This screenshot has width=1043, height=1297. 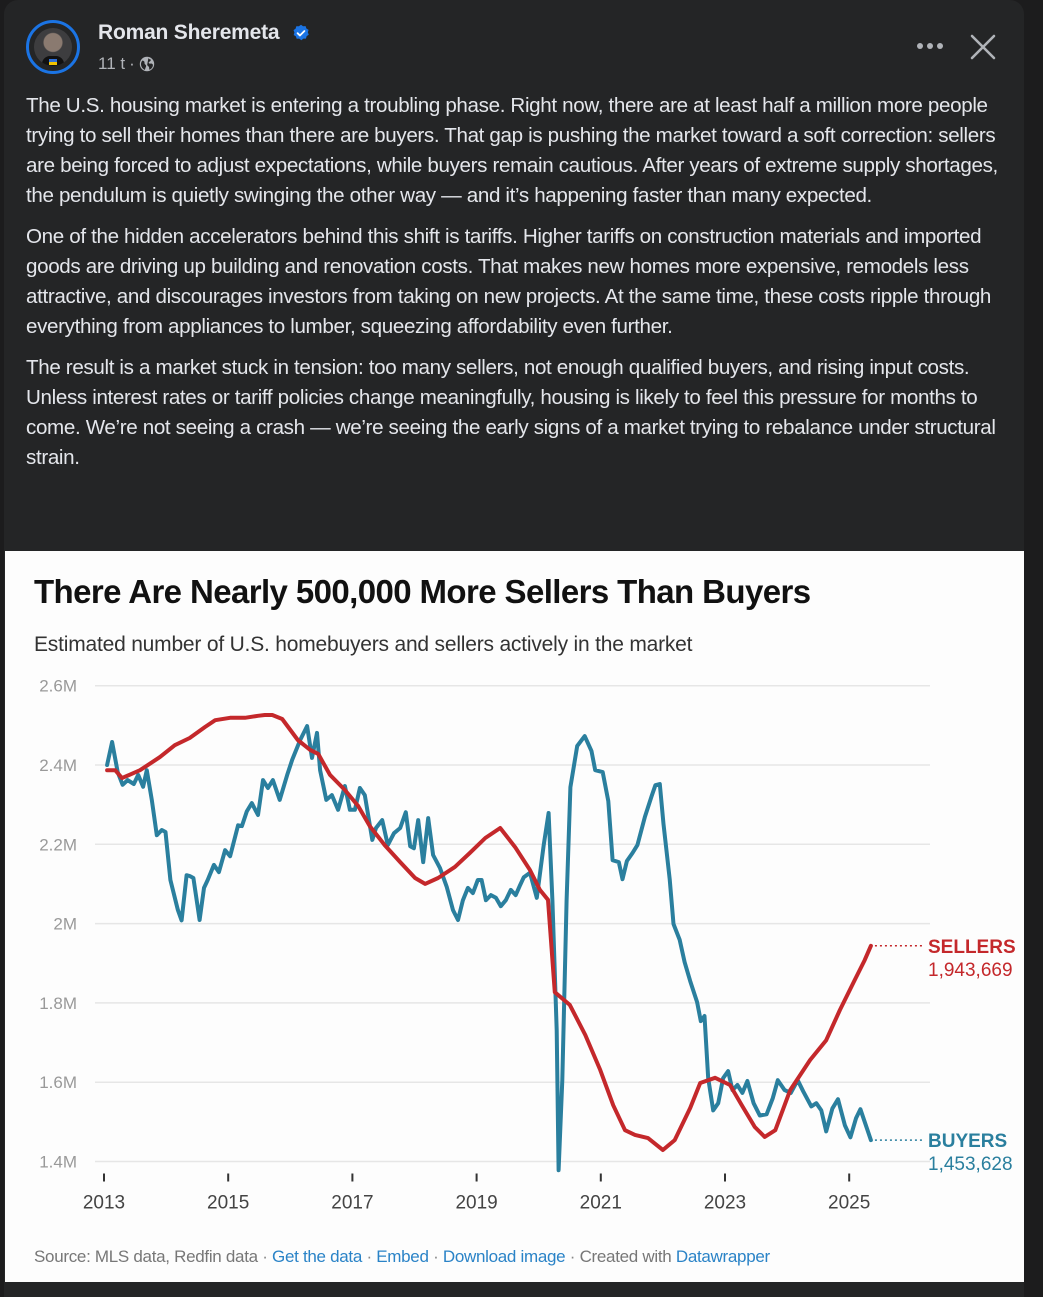 I want to click on embed-link: Embed, so click(x=402, y=1256).